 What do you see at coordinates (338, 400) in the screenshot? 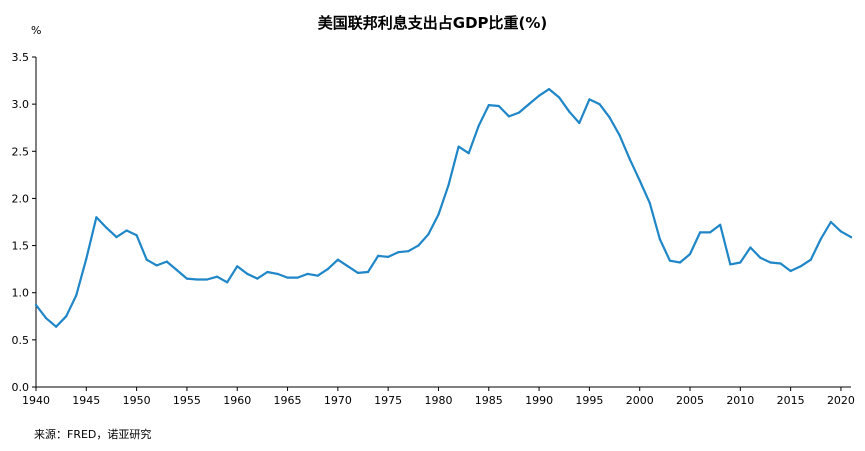
I see `x-tick-label: 1970` at bounding box center [338, 400].